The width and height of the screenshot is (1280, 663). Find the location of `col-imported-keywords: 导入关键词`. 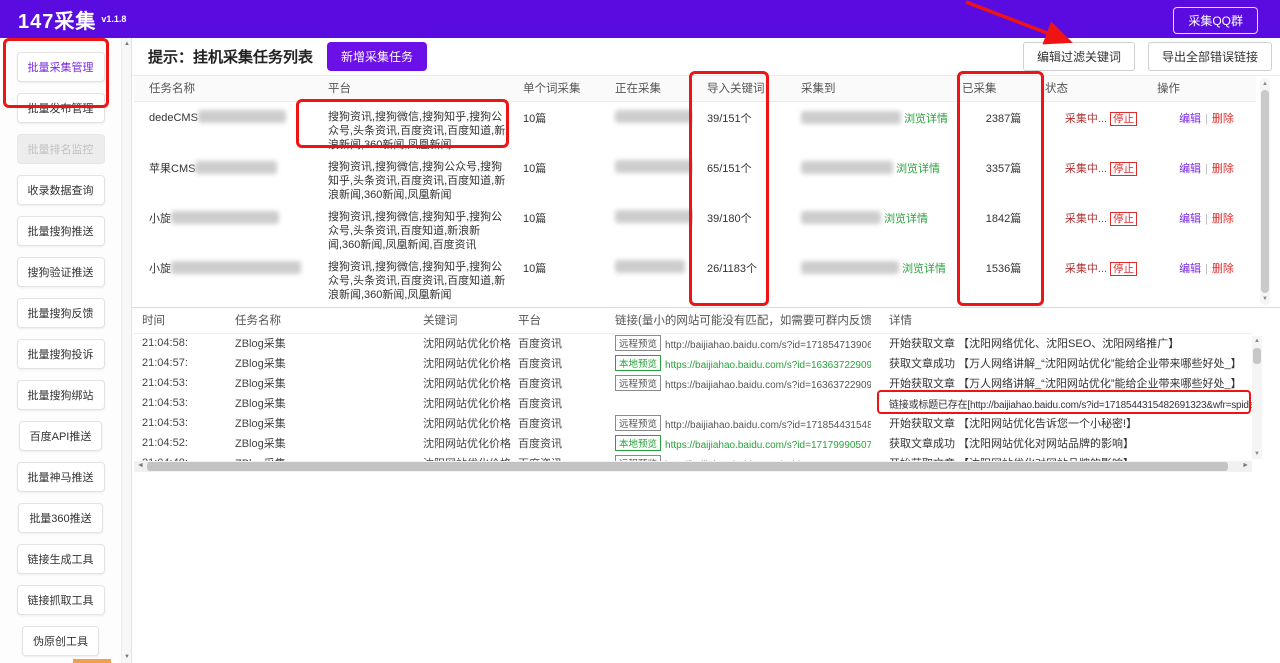

col-imported-keywords: 导入关键词 is located at coordinates (732, 89).